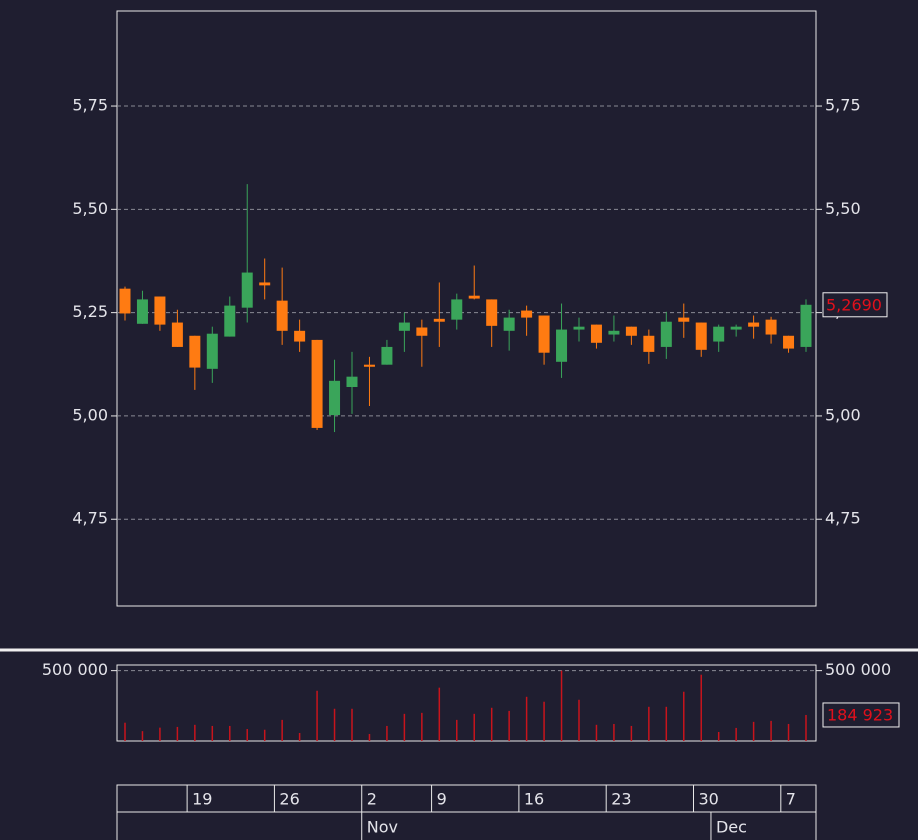 The image size is (918, 840). I want to click on last-price-box, so click(855, 305).